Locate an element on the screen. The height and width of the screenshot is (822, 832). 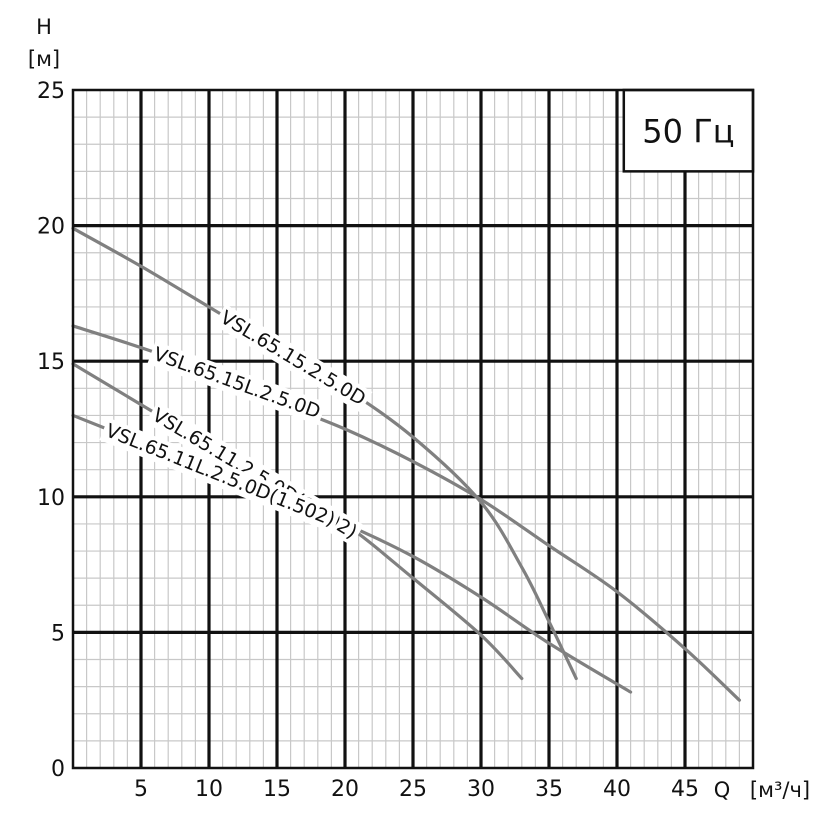
x-tick-label: 35 is located at coordinates (549, 789).